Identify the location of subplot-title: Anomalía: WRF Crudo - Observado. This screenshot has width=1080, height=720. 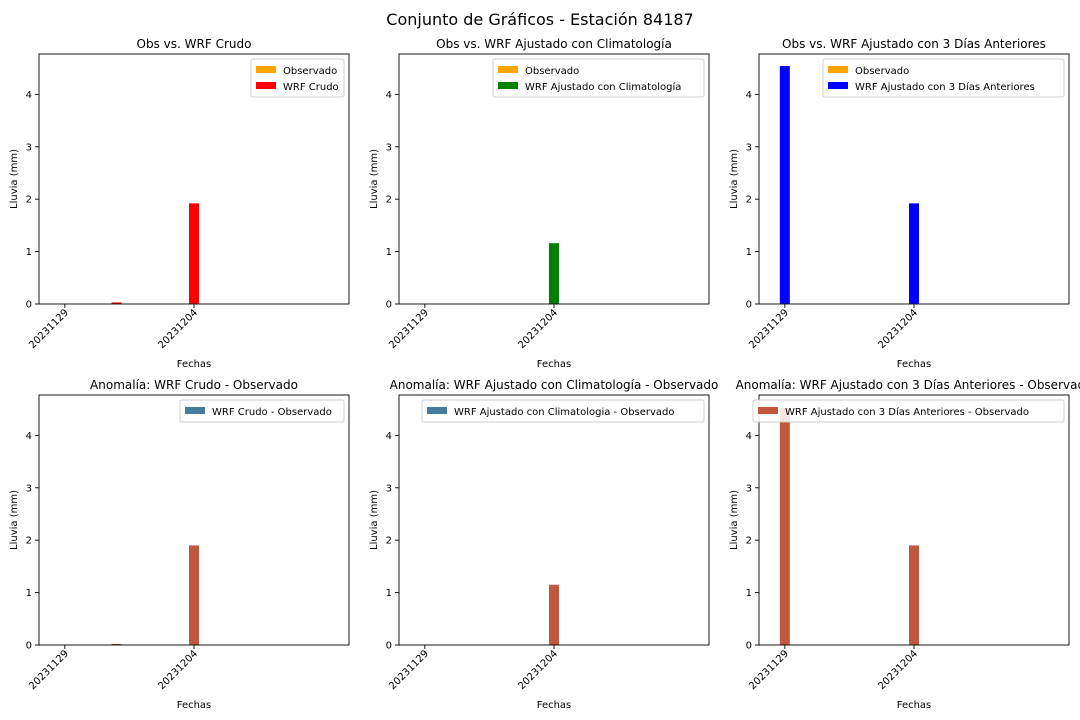
(194, 385).